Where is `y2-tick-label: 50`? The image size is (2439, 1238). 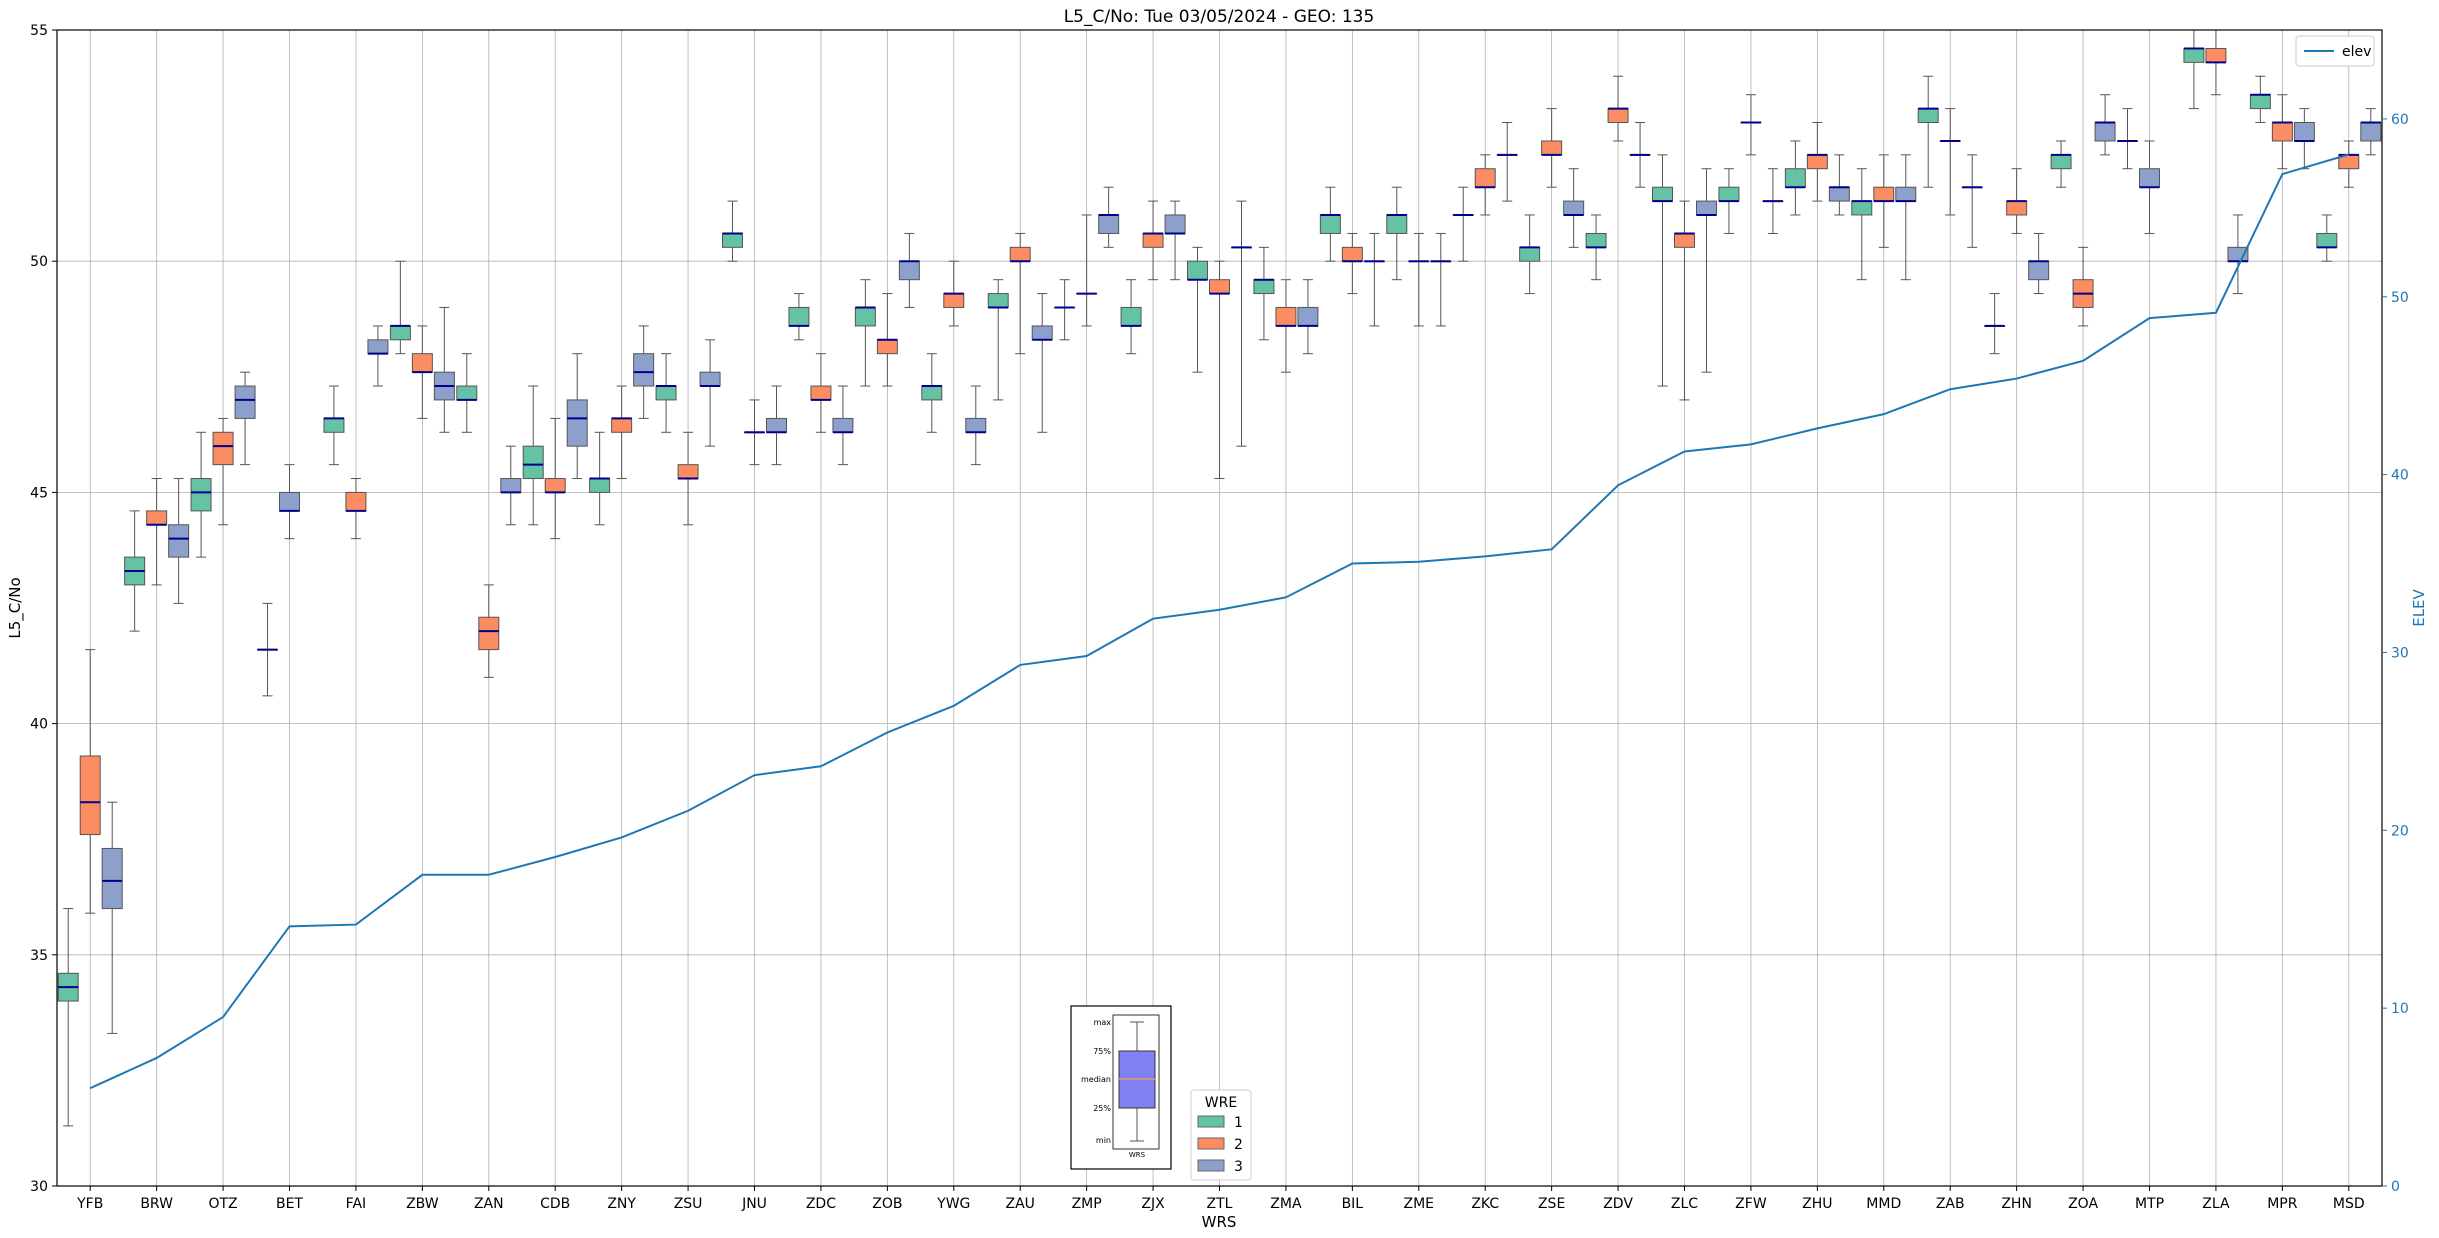
y2-tick-label: 50 is located at coordinates (2400, 298).